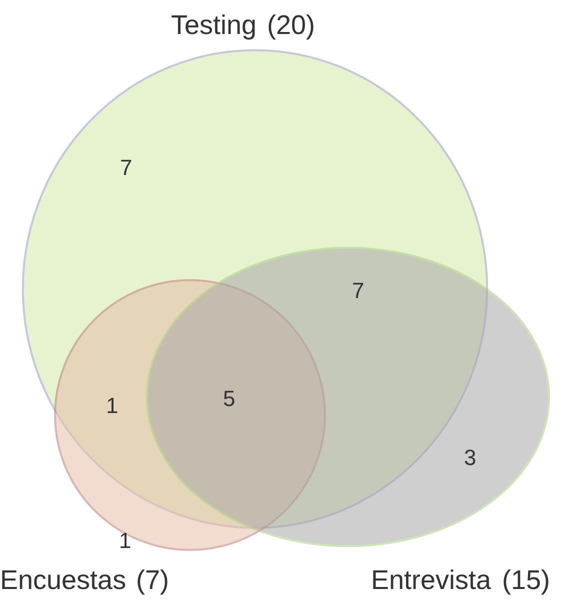  Describe the element at coordinates (63, 580) in the screenshot. I see `category-label: Encuestas` at that location.